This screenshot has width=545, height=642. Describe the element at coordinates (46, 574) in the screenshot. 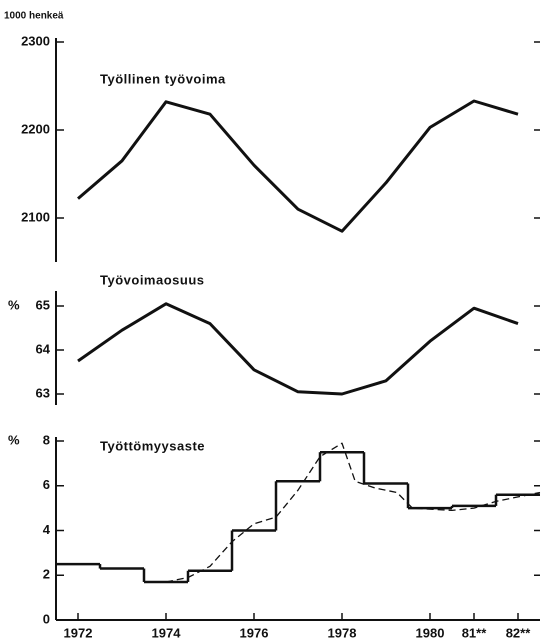

I see `y-tick-label: 2` at that location.